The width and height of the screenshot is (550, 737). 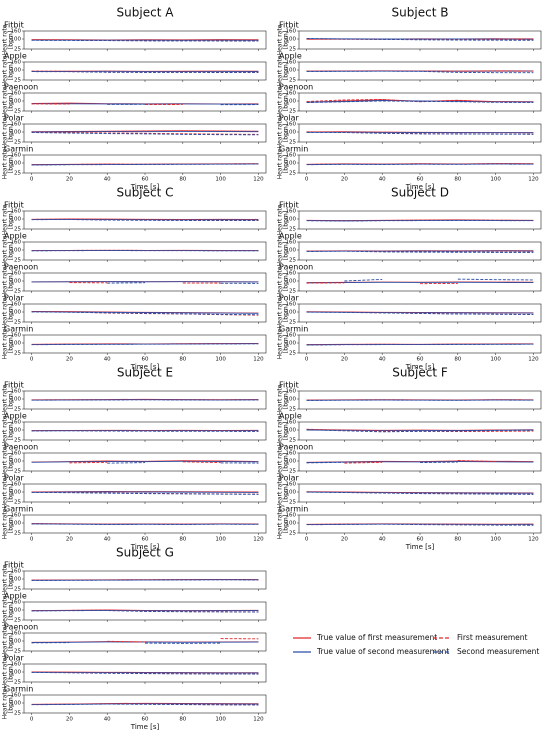 I want to click on subject-title: Subject E, so click(x=145, y=373).